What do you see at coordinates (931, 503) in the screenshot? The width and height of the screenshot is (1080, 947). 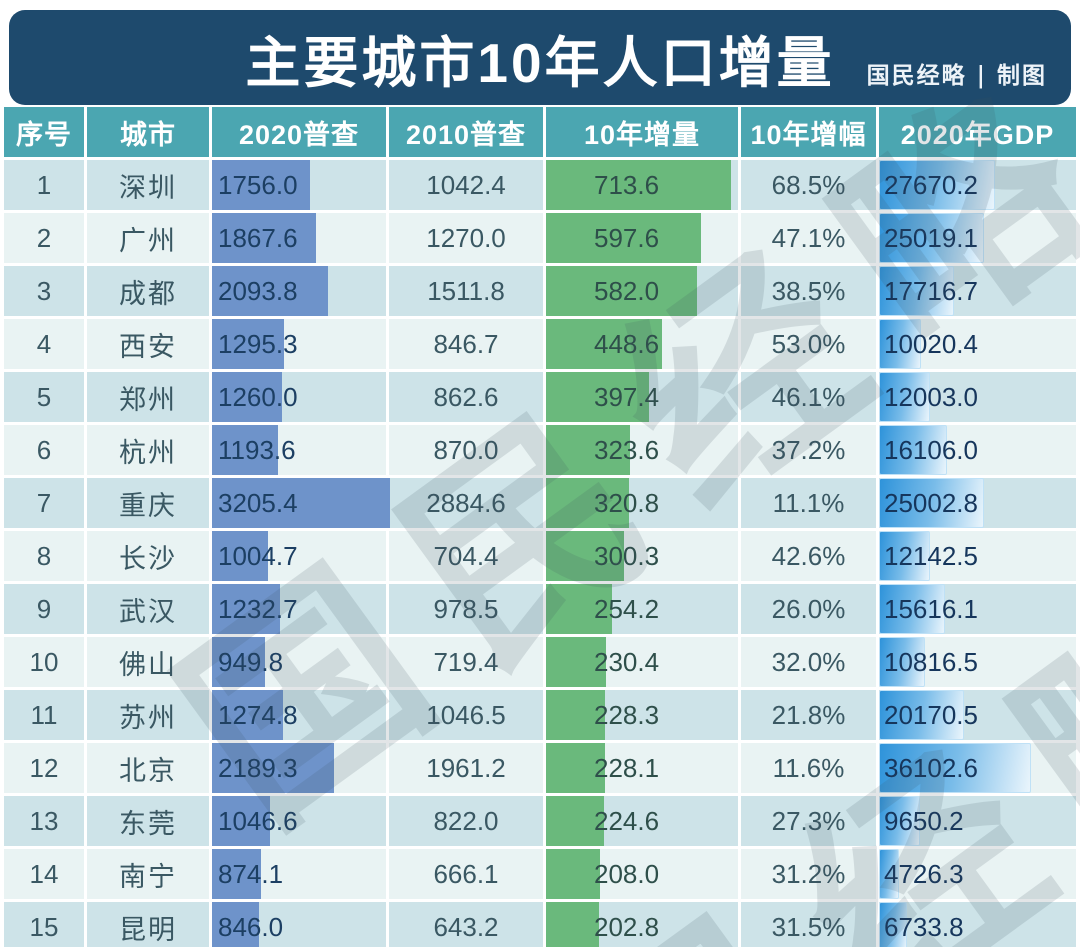 I see `gdp-value: 25002.8` at bounding box center [931, 503].